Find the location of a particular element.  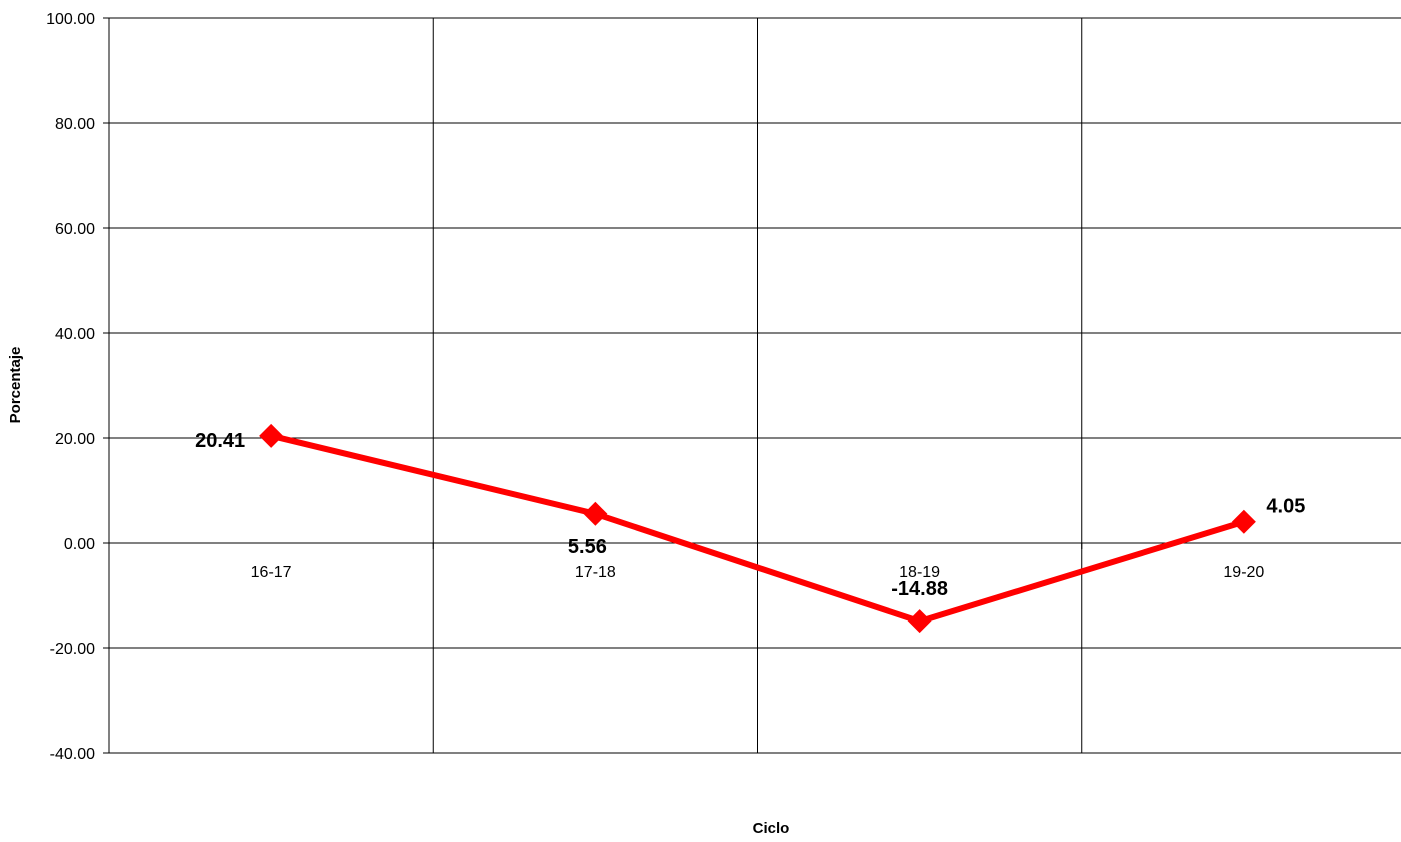

data-label: -14.88 is located at coordinates (919, 589).